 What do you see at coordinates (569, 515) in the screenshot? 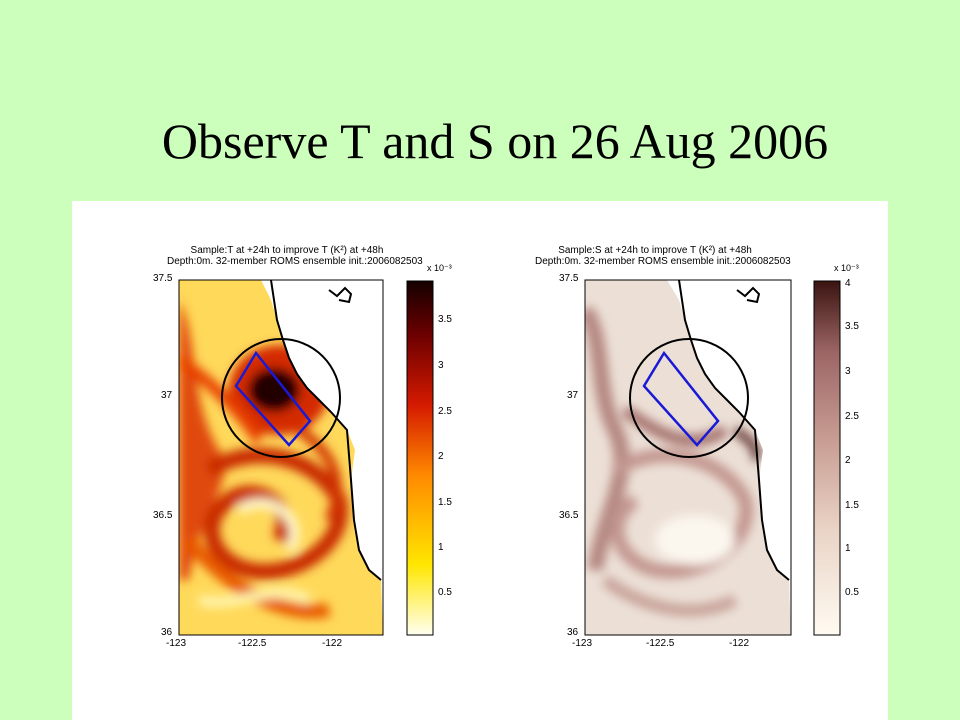
I see `right-ytick-36.5: 36.5` at bounding box center [569, 515].